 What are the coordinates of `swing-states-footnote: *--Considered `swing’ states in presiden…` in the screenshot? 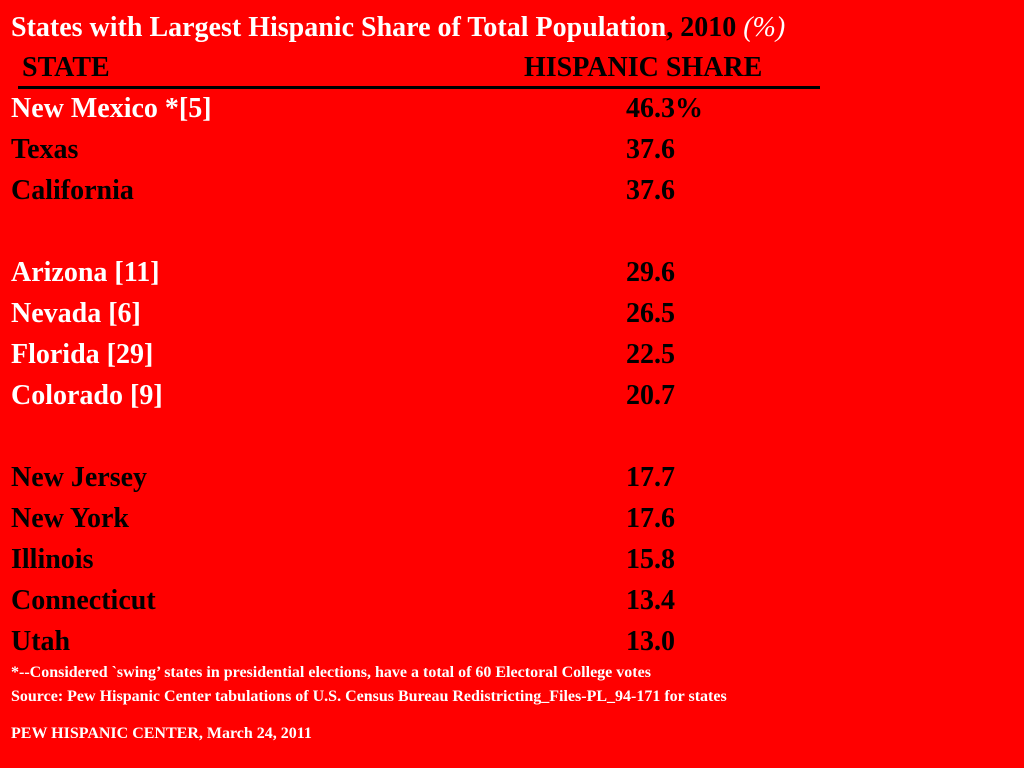 It's located at (331, 672).